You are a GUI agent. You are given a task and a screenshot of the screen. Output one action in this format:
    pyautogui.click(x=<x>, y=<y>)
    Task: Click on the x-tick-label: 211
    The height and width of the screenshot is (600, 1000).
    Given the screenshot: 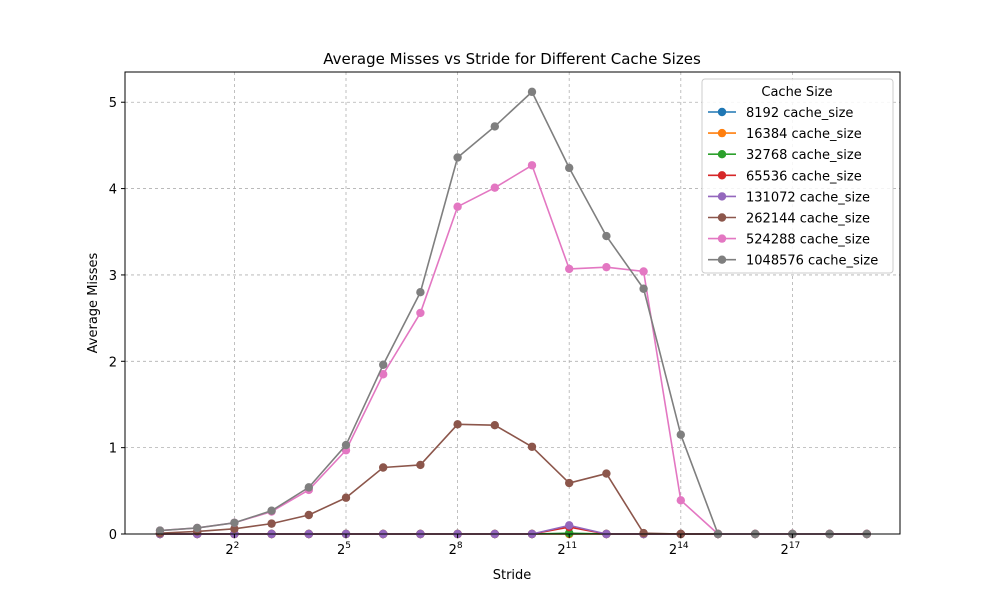 What is the action you would take?
    pyautogui.click(x=567, y=549)
    